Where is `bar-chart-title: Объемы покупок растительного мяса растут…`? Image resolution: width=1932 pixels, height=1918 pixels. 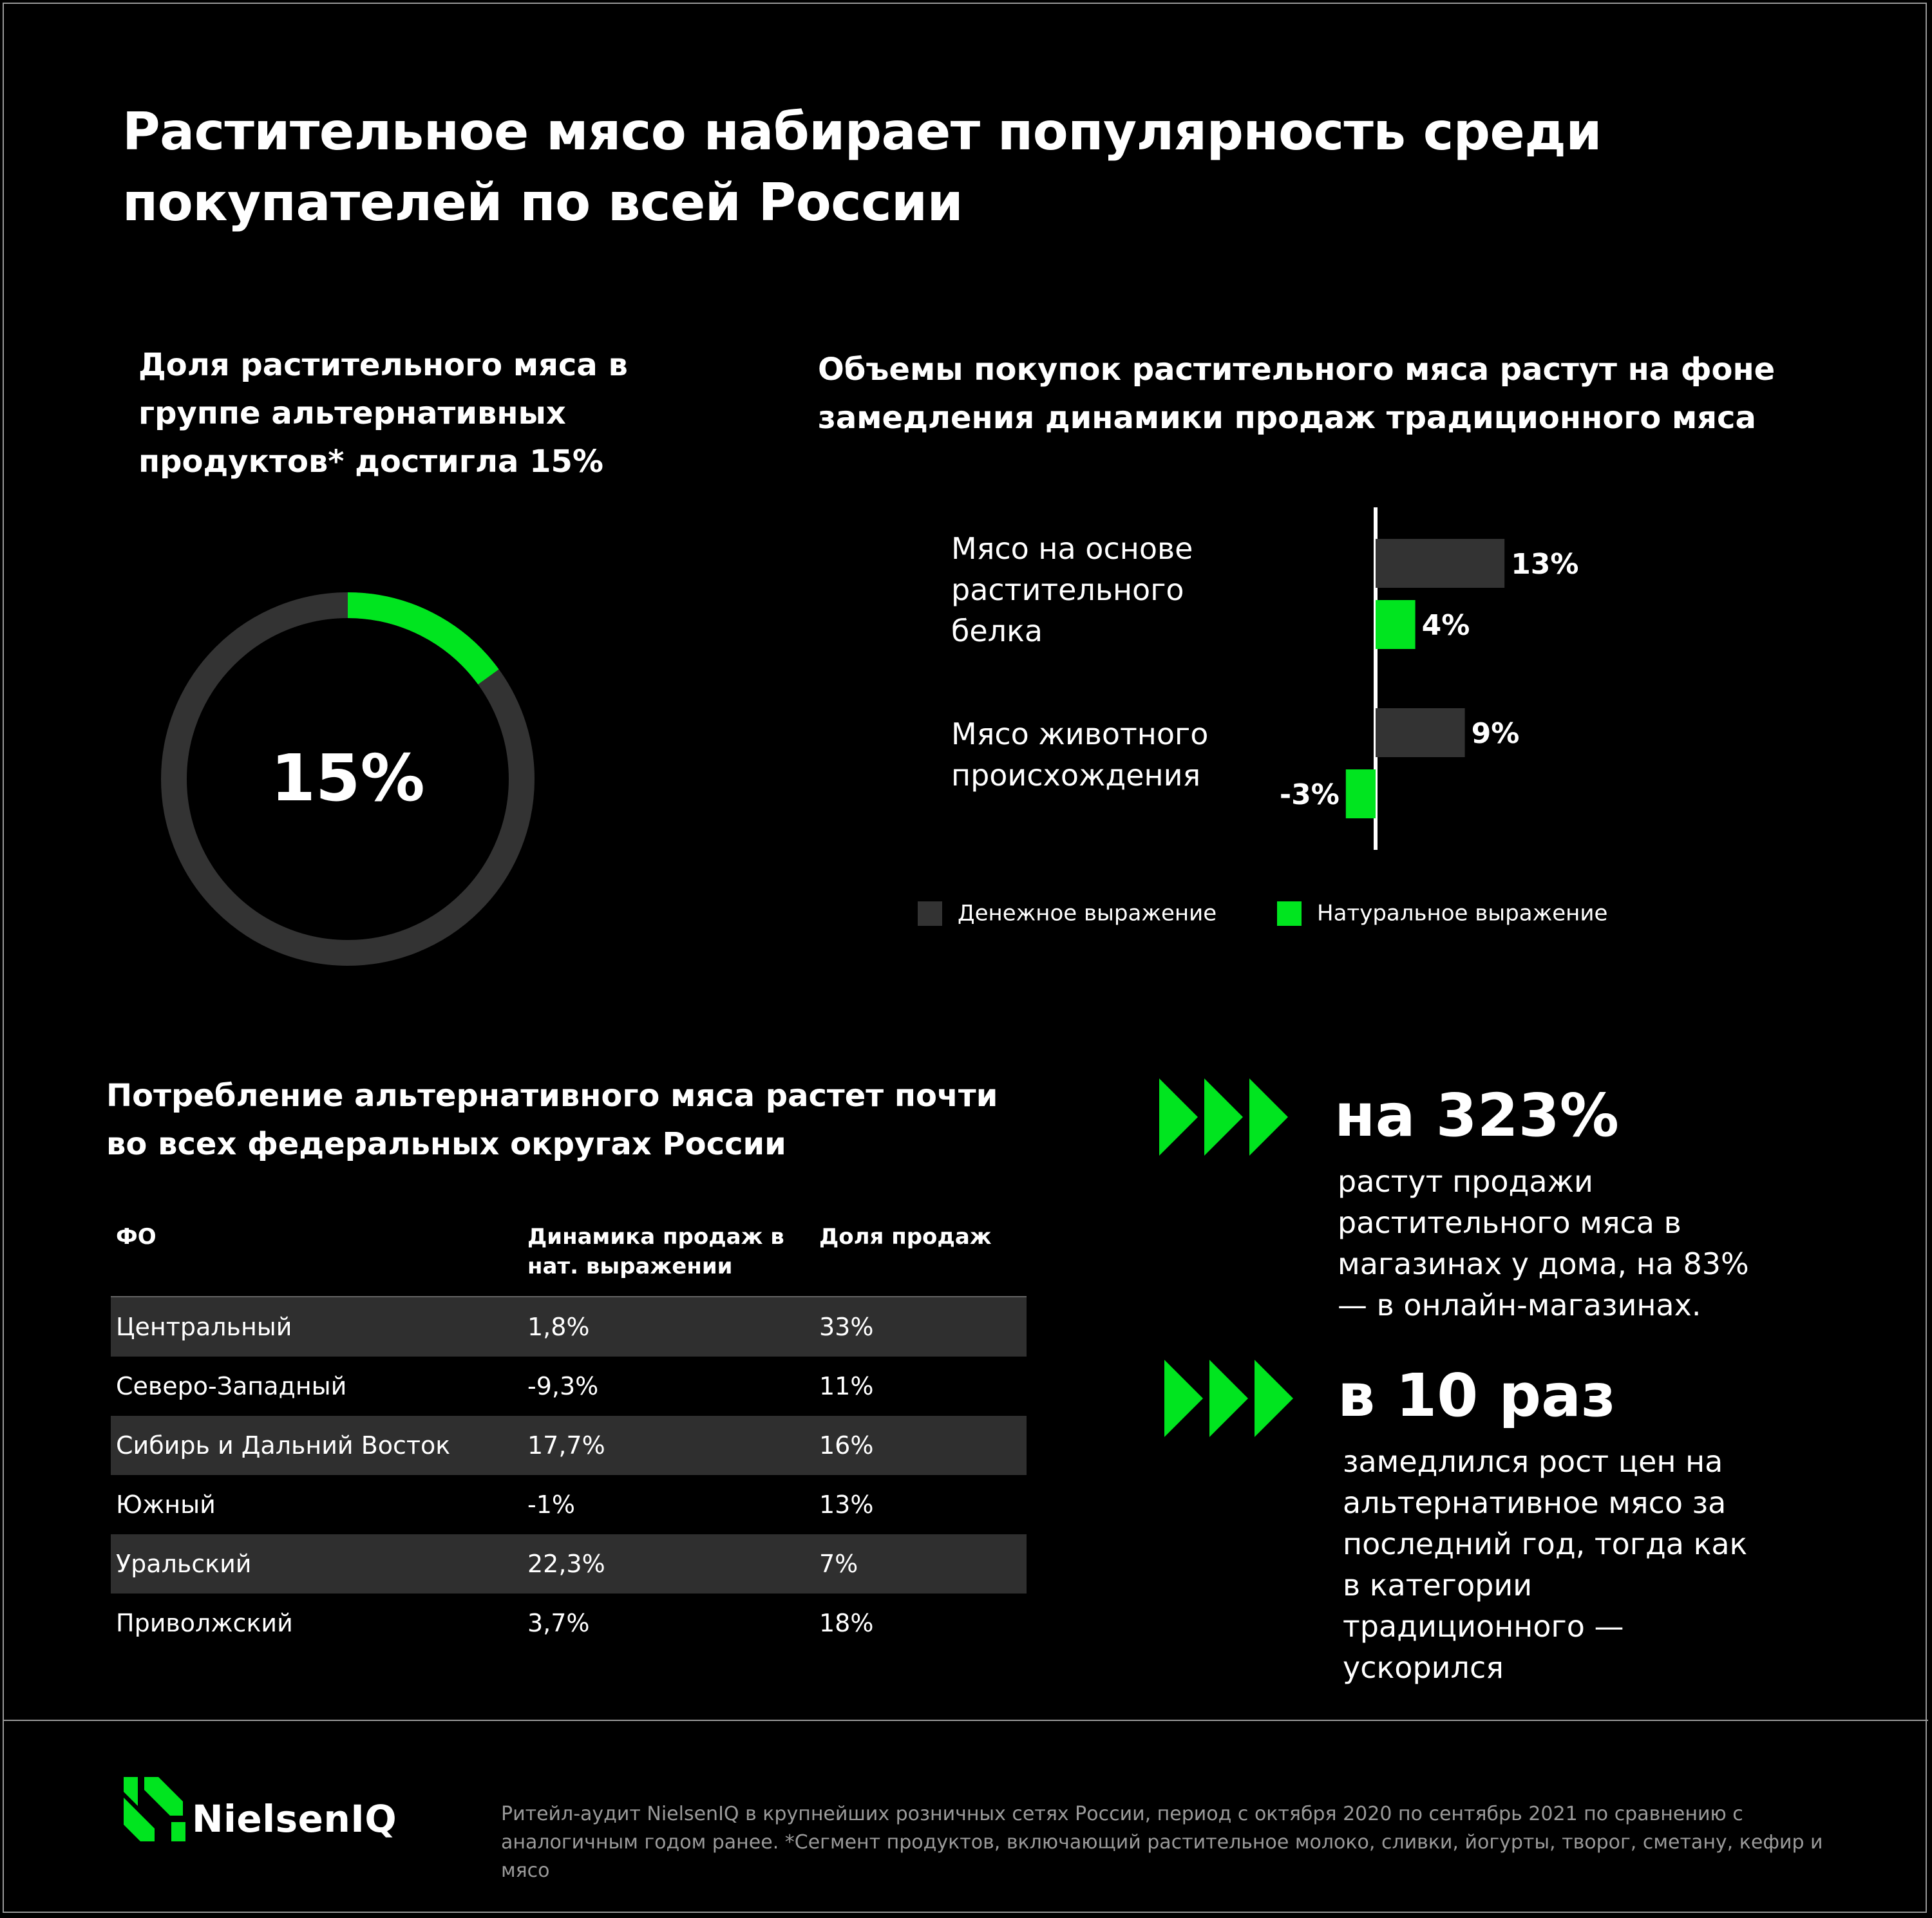
bar-chart-title: Объемы покупок растительного мяса растут… is located at coordinates (1297, 394).